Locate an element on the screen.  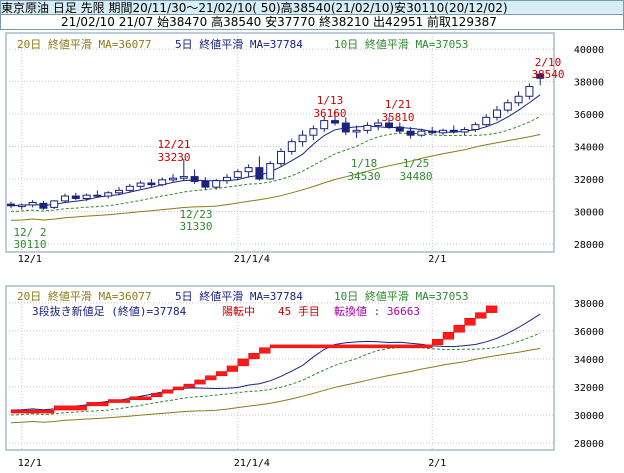
annotation-value: 33230 is located at coordinates (173, 157).